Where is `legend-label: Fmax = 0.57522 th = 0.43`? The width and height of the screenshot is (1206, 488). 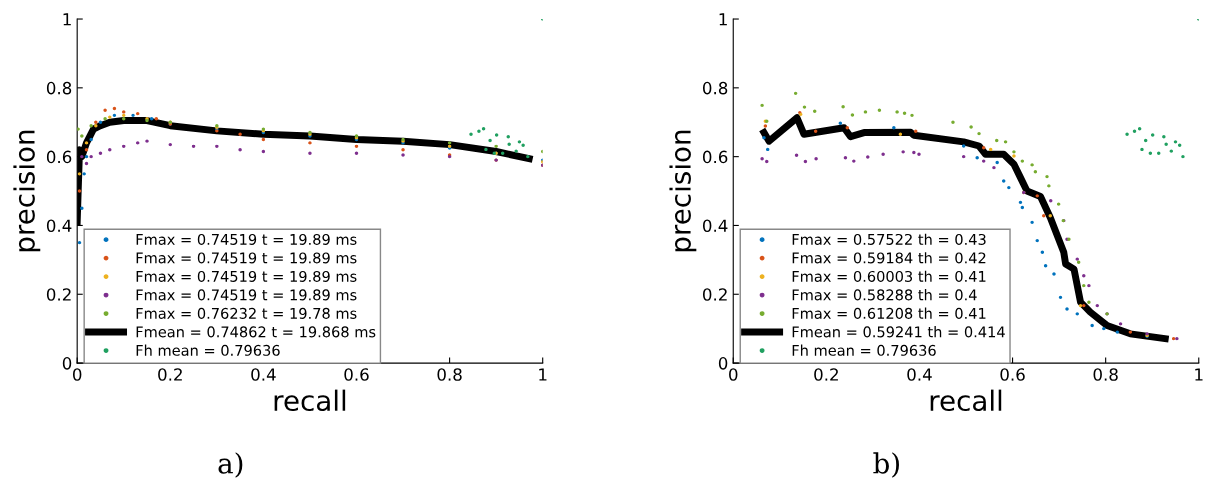
legend-label: Fmax = 0.57522 th = 0.43 is located at coordinates (889, 239).